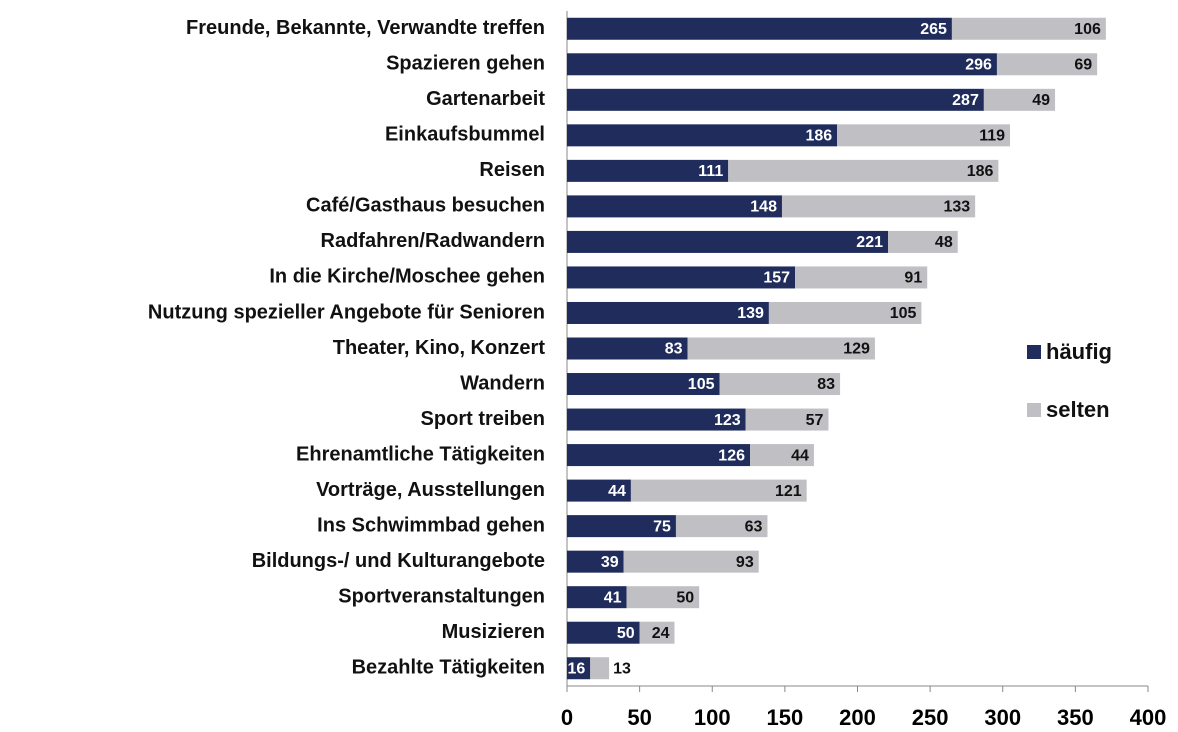 This screenshot has width=1178, height=732. Describe the element at coordinates (992, 136) in the screenshot. I see `data-label: 119` at that location.